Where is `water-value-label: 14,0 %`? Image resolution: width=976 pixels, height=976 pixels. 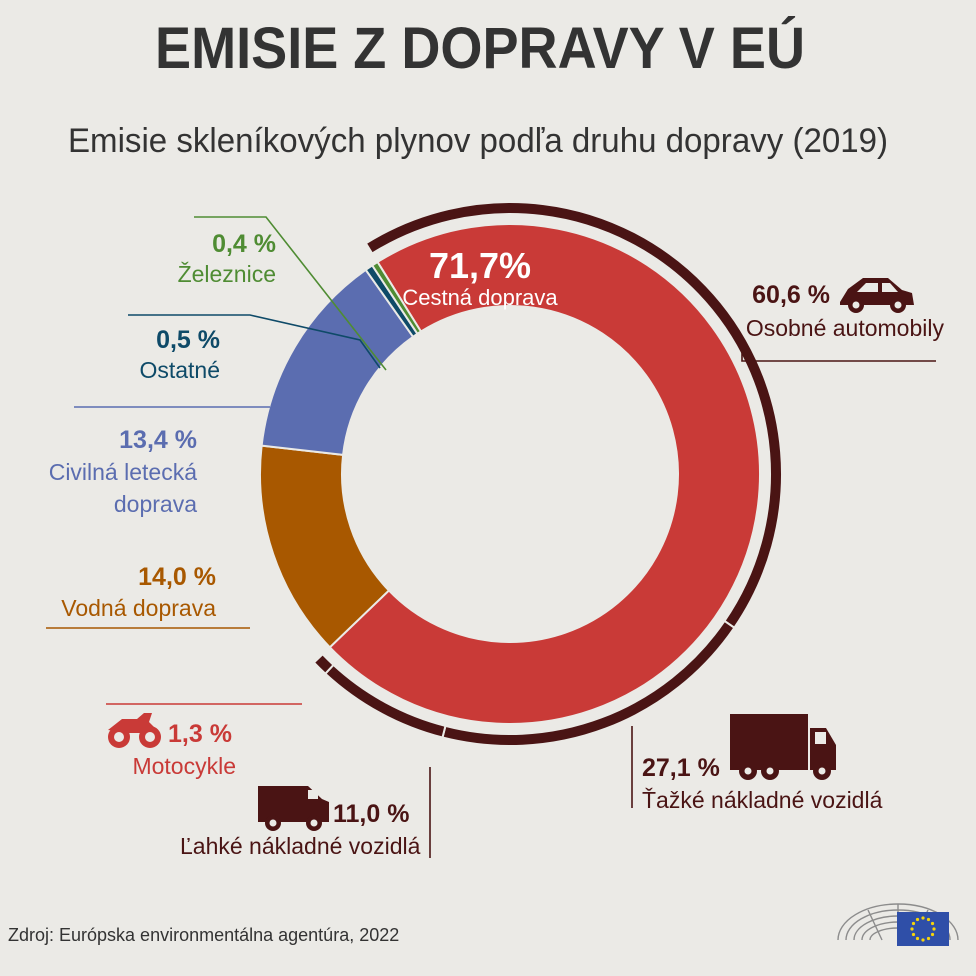
water-value-label: 14,0 % is located at coordinates (177, 577).